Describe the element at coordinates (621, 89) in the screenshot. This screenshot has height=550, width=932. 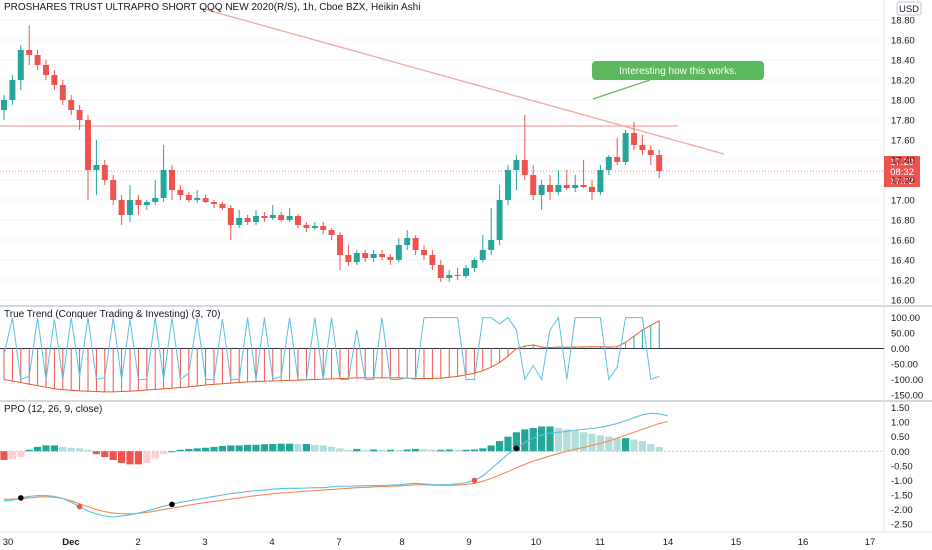
I see `annotation-pointer` at that location.